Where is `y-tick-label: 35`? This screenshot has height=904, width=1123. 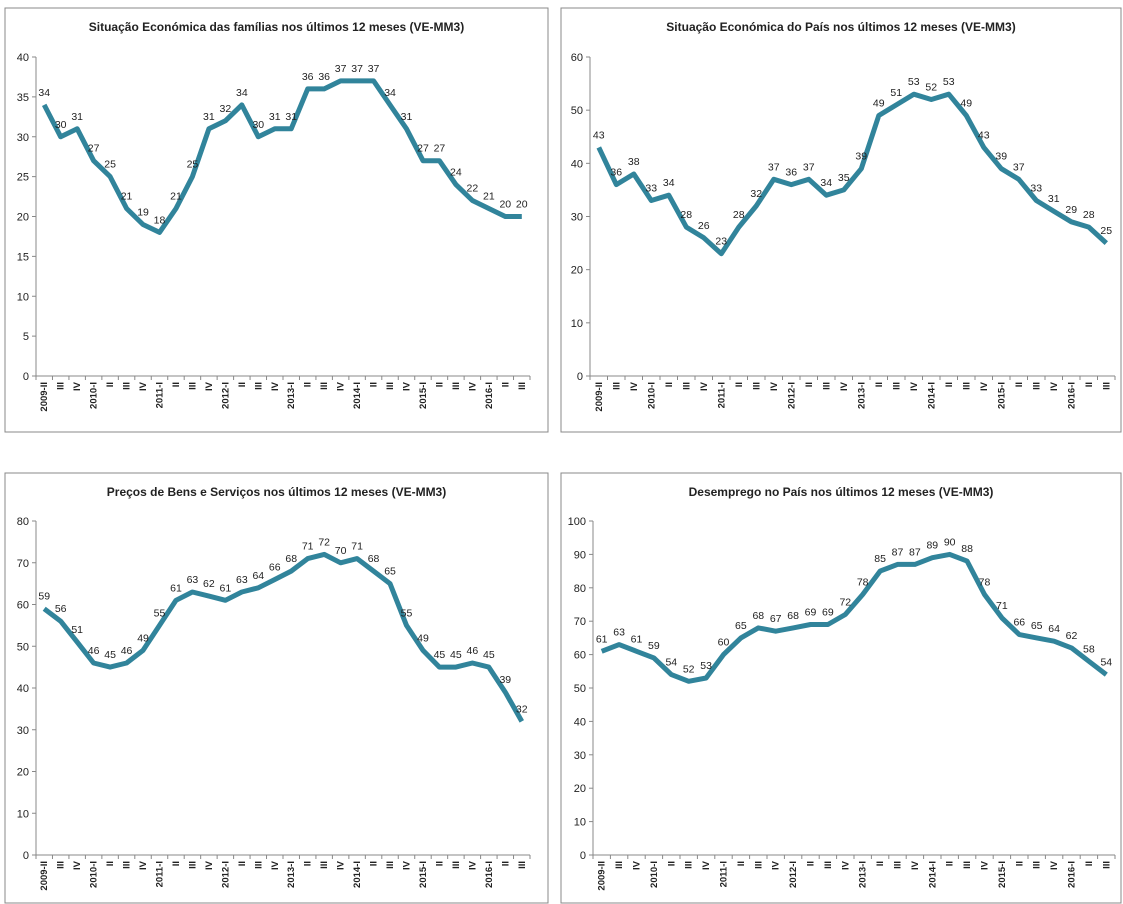
y-tick-label: 35 is located at coordinates (23, 98).